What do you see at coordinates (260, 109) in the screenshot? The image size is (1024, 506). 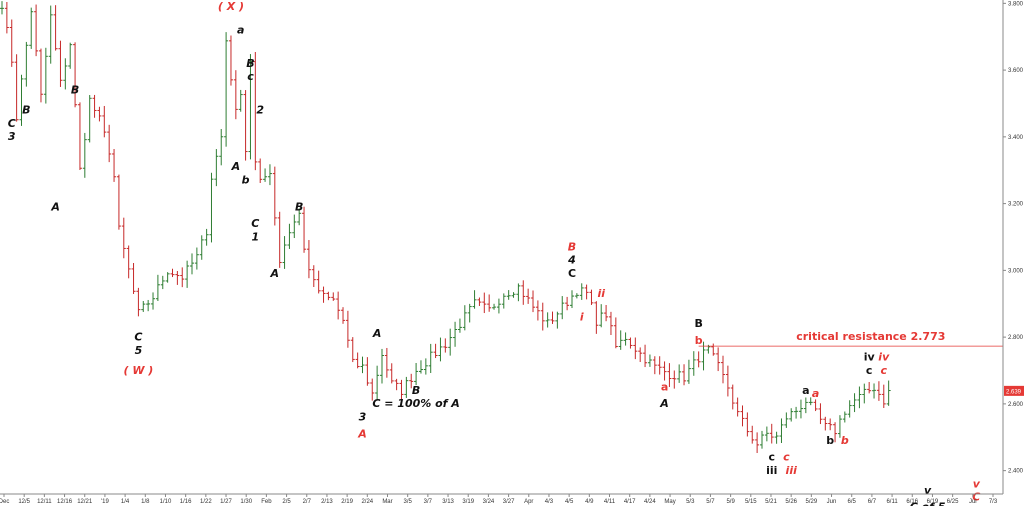 I see `wave-label: 2` at bounding box center [260, 109].